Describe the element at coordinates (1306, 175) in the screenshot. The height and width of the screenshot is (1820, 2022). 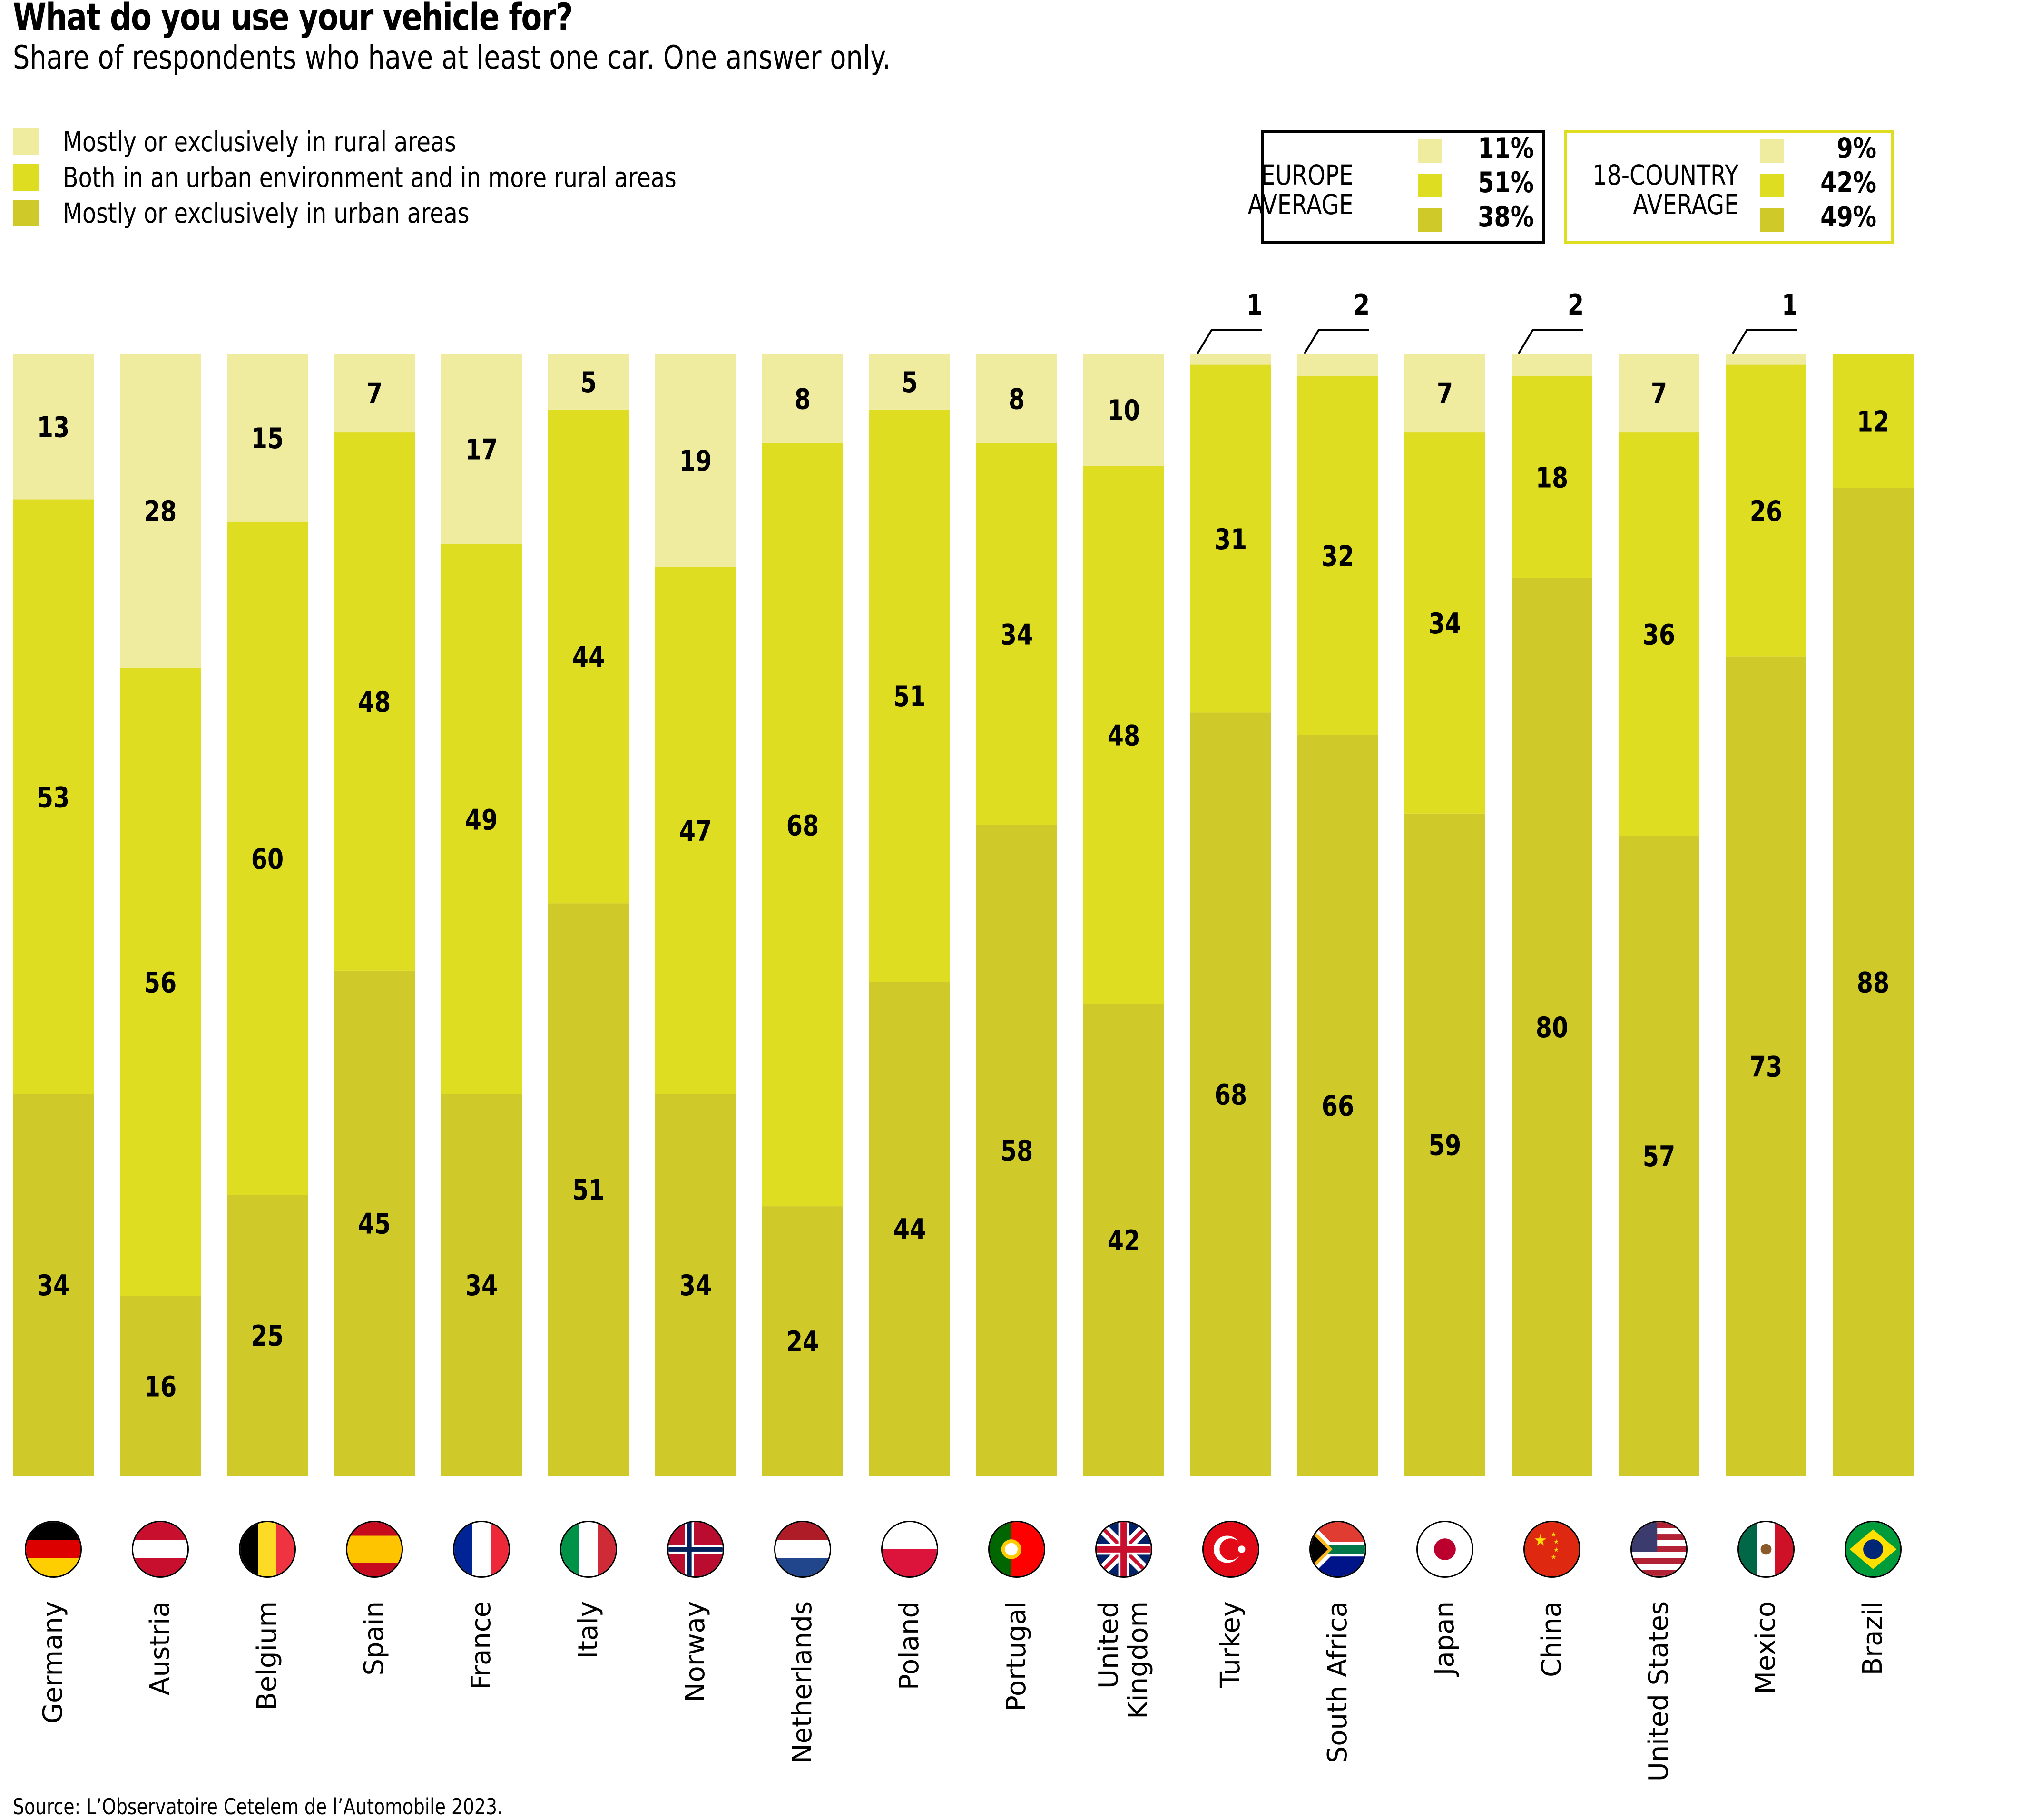
I see `europe-average-title-line1: EUROPE` at that location.